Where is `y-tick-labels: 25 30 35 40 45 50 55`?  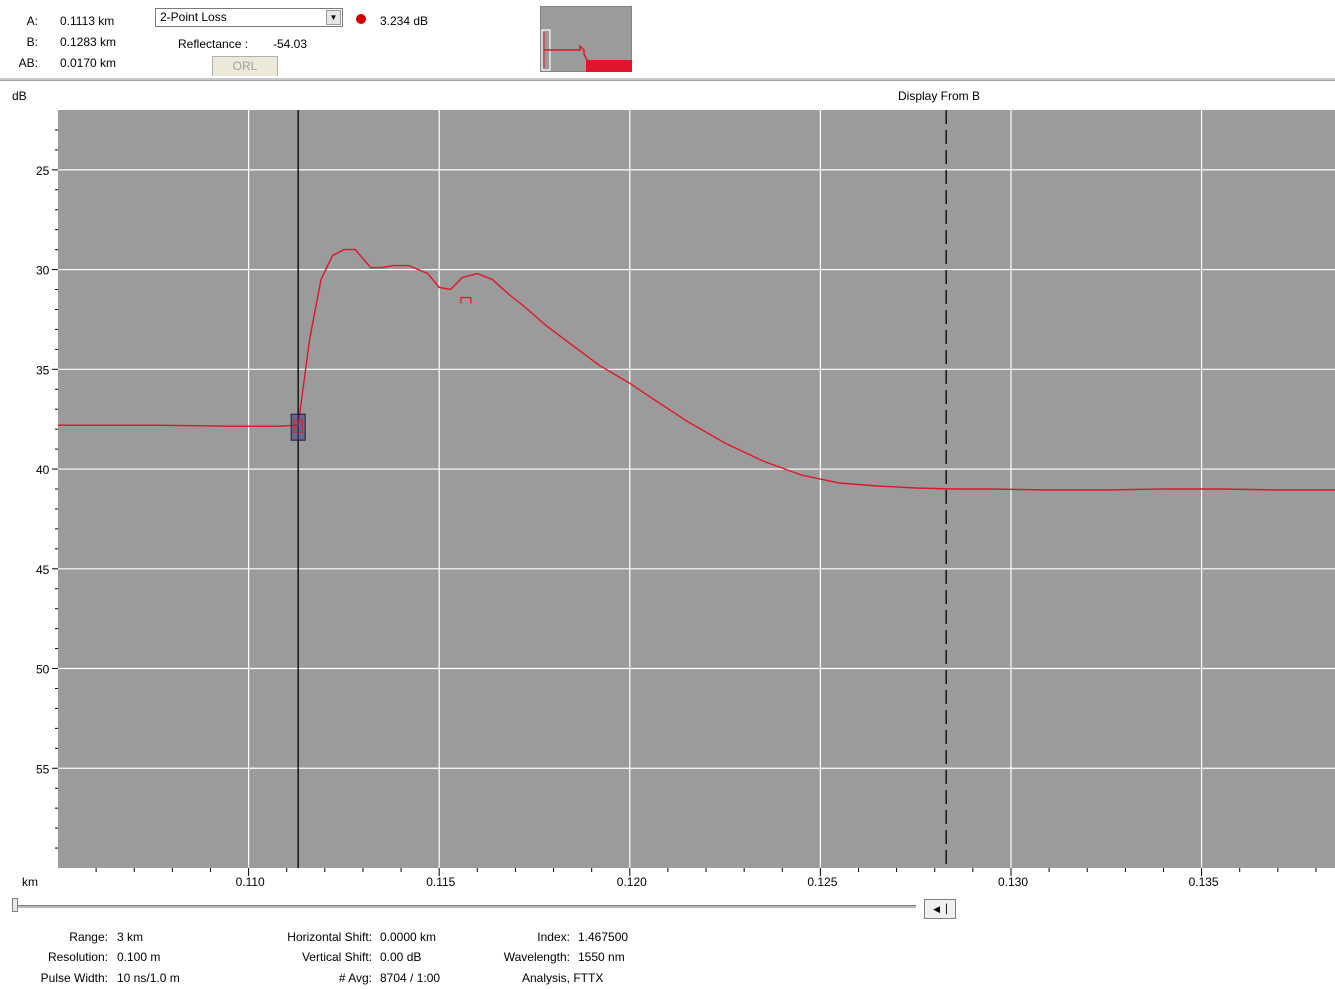
y-tick-labels: 25 30 35 40 45 50 55 is located at coordinates (43, 470).